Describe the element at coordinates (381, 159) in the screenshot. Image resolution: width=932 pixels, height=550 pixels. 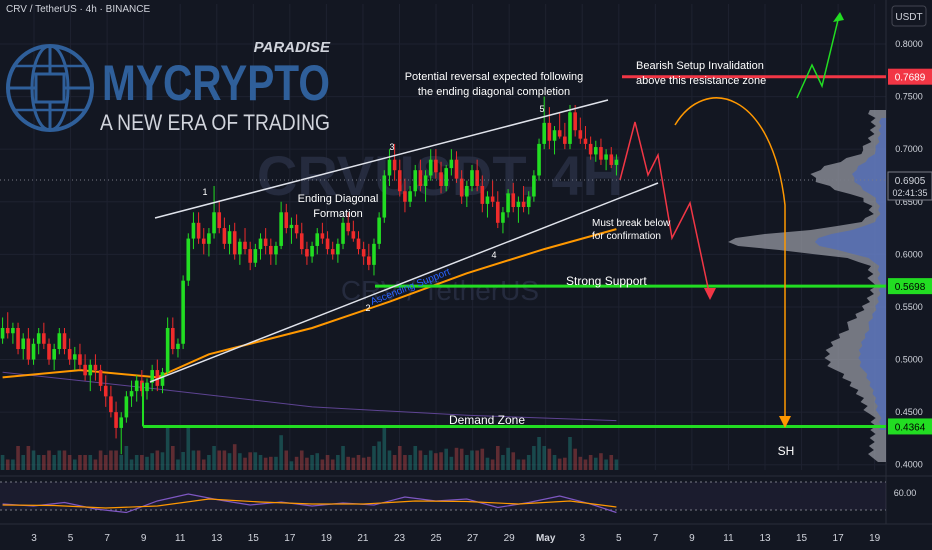
I see `channel-upper-line` at that location.